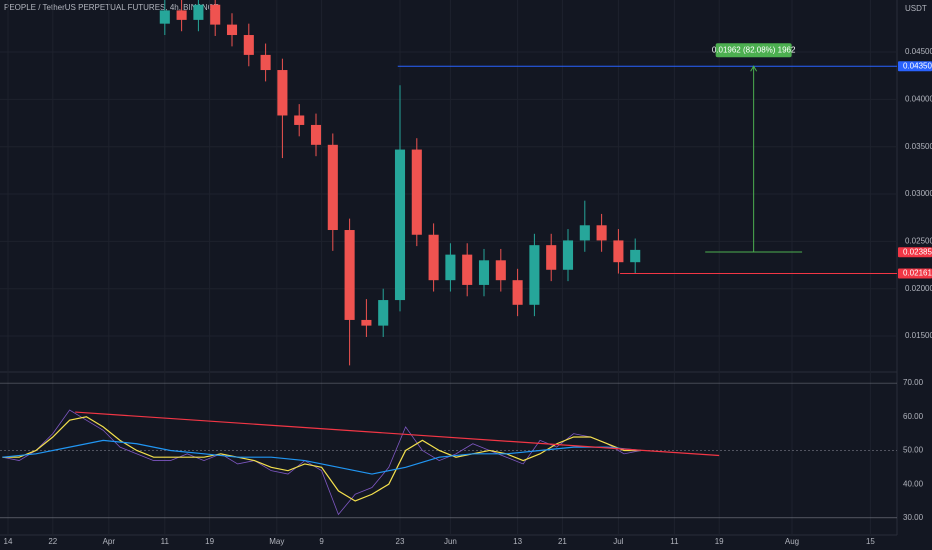  Describe the element at coordinates (52, 541) in the screenshot. I see `x-tick-label: 22` at that location.